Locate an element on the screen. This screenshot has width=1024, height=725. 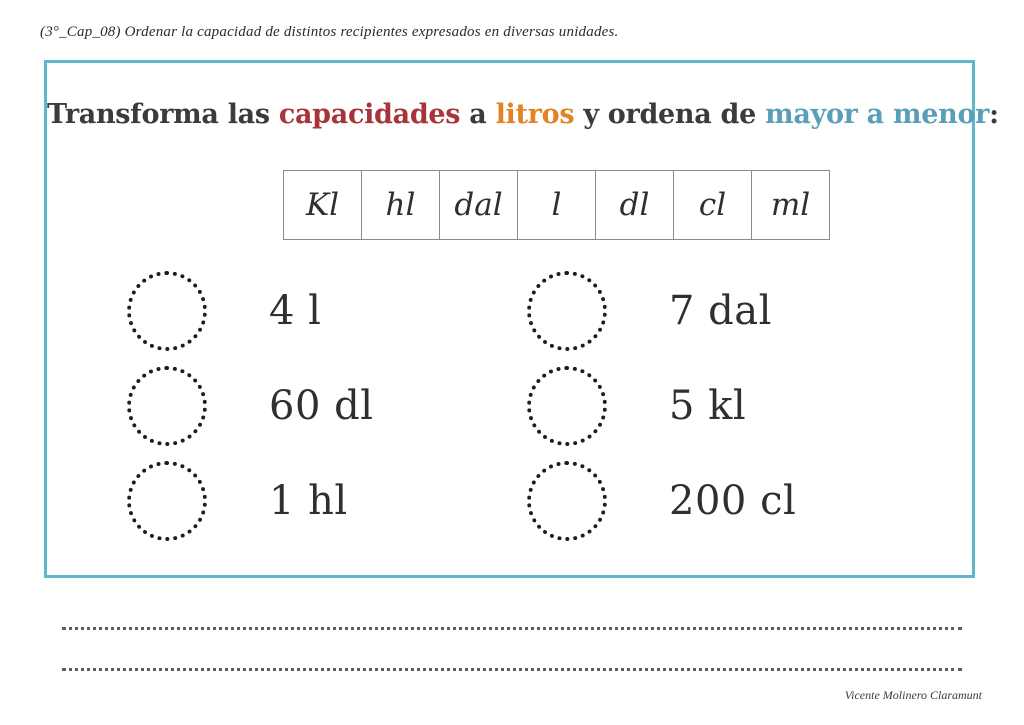
unit-cell-hl: hl is located at coordinates (400, 205).